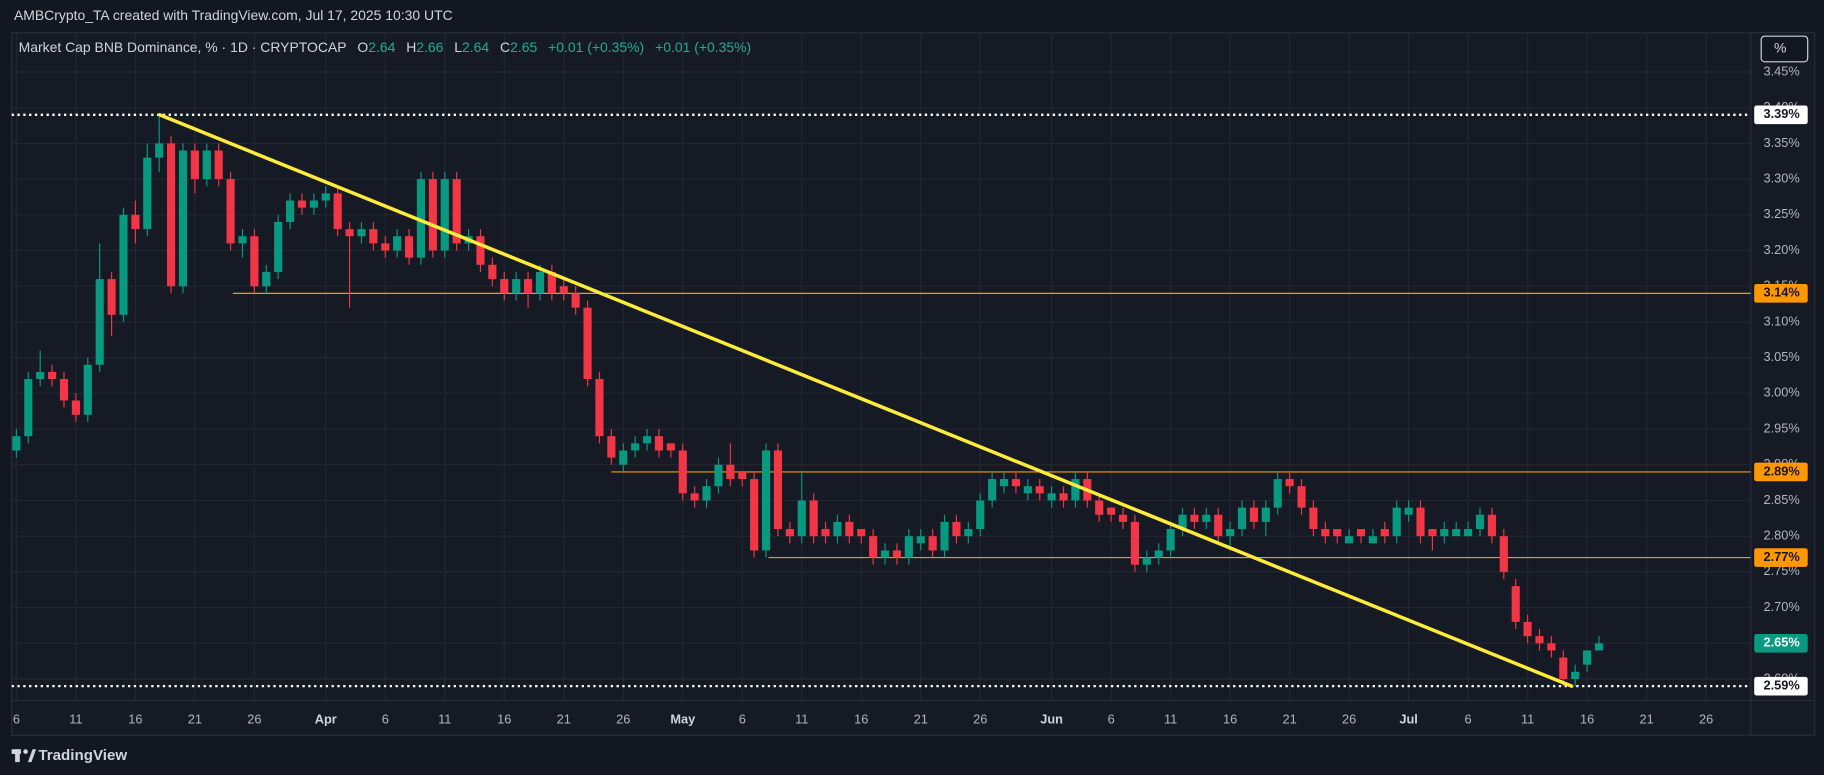 This screenshot has width=1824, height=775. I want to click on x-tick-label: 16, so click(1230, 719).